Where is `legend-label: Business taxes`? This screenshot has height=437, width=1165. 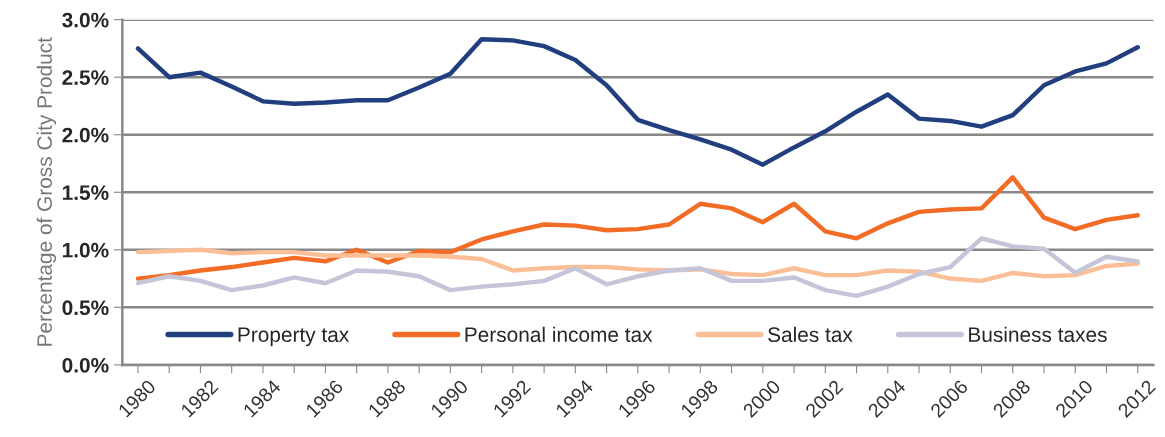
legend-label: Business taxes is located at coordinates (1038, 334).